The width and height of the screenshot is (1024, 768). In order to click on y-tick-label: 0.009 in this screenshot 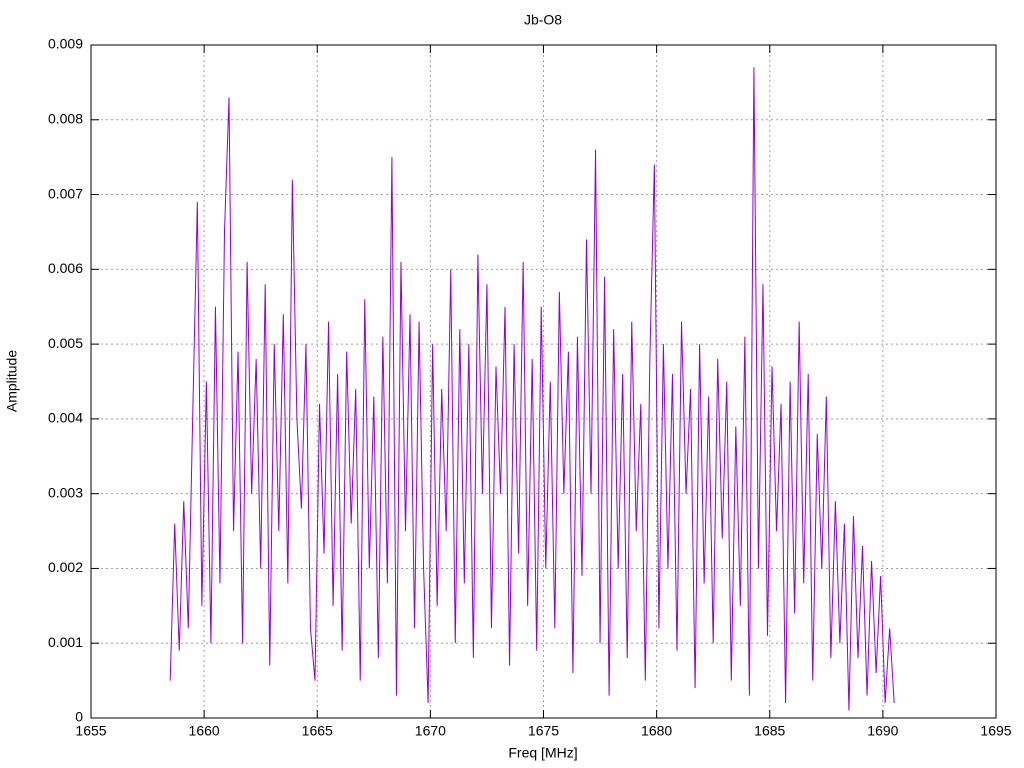, I will do `click(65, 44)`.